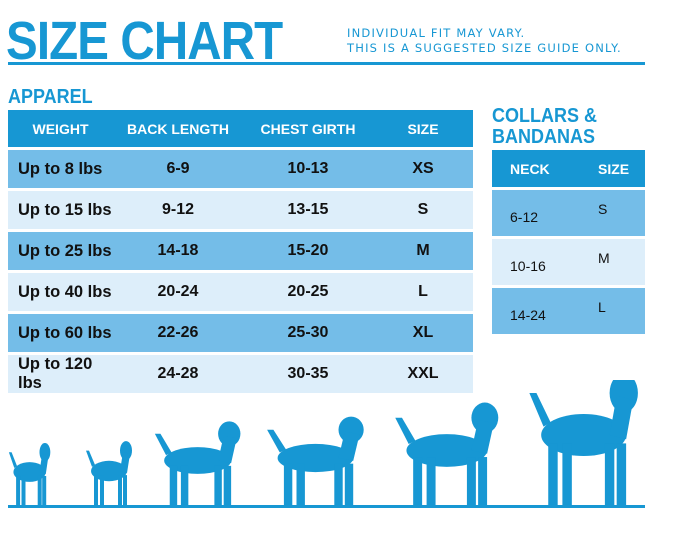 This screenshot has width=683, height=533. What do you see at coordinates (178, 333) in the screenshot?
I see `cell-back-length: 22-26` at bounding box center [178, 333].